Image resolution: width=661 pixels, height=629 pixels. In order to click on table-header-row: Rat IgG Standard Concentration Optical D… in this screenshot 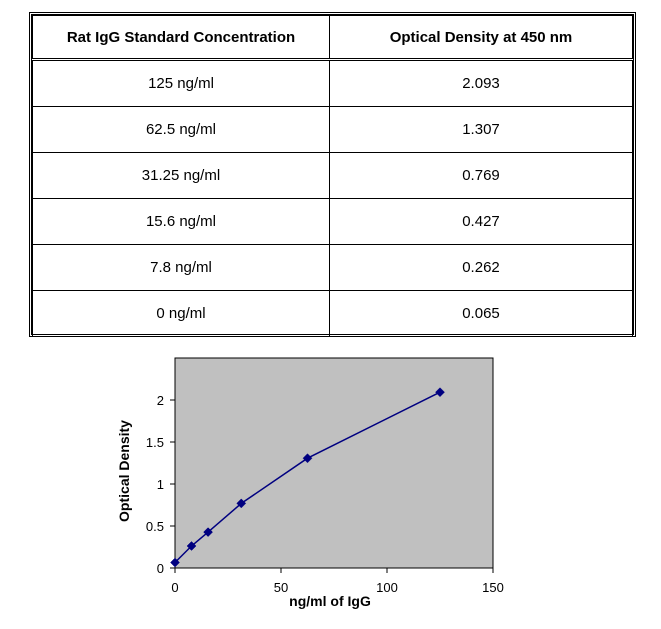, I will do `click(332, 38)`.